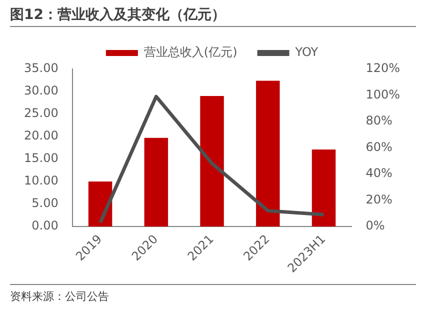 The width and height of the screenshot is (424, 320). I want to click on y2-tick-label: 20%, so click(379, 199).